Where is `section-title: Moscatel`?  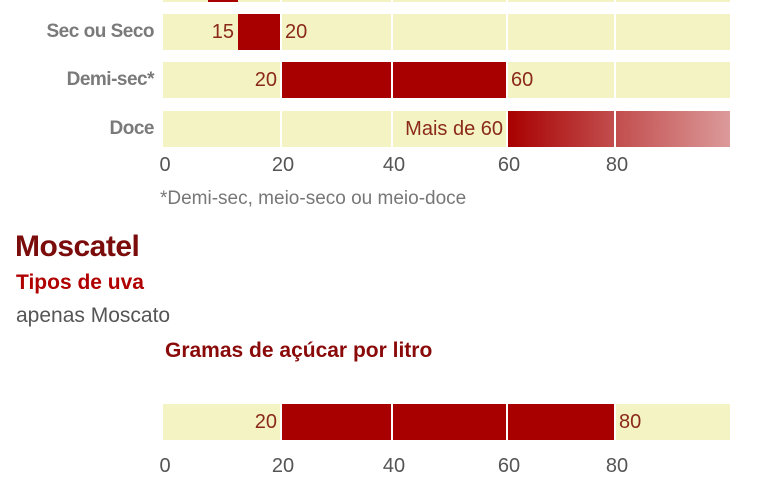 section-title: Moscatel is located at coordinates (77, 246).